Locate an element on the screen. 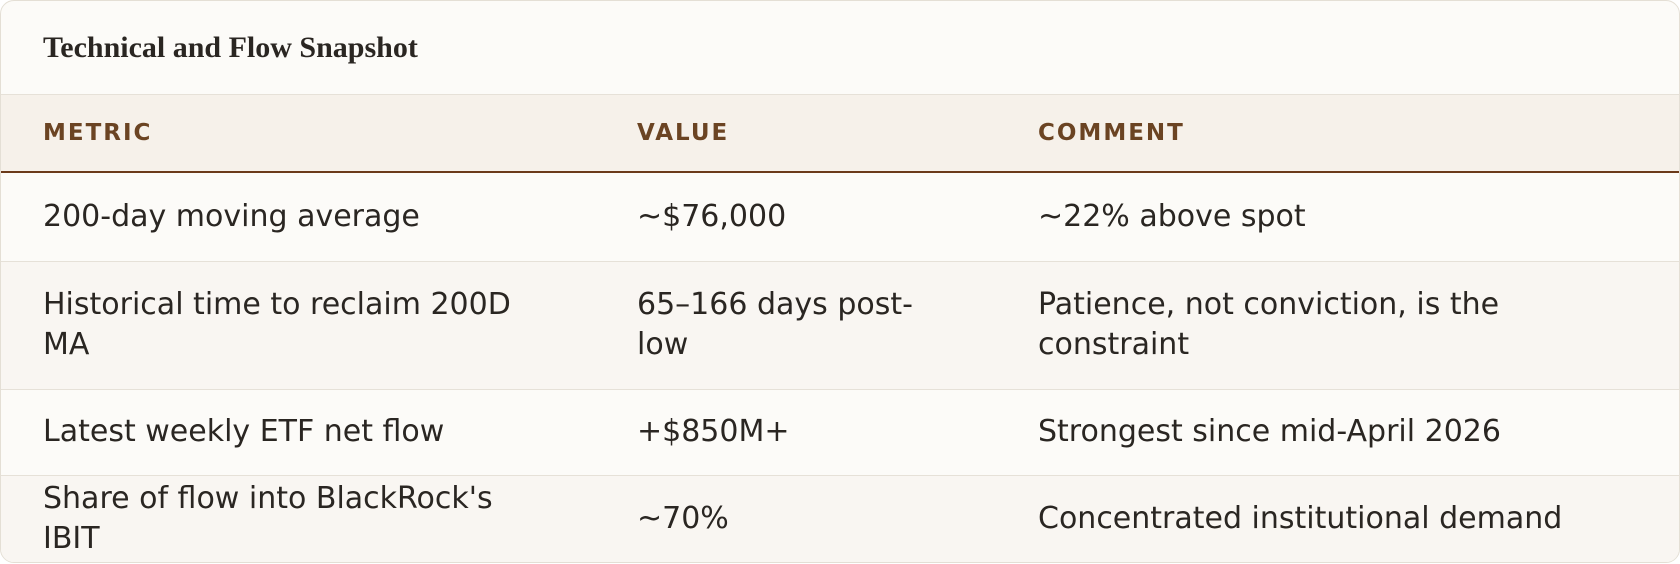 The image size is (1680, 564). table-header: METRIC VALUE COMMENT is located at coordinates (840, 134).